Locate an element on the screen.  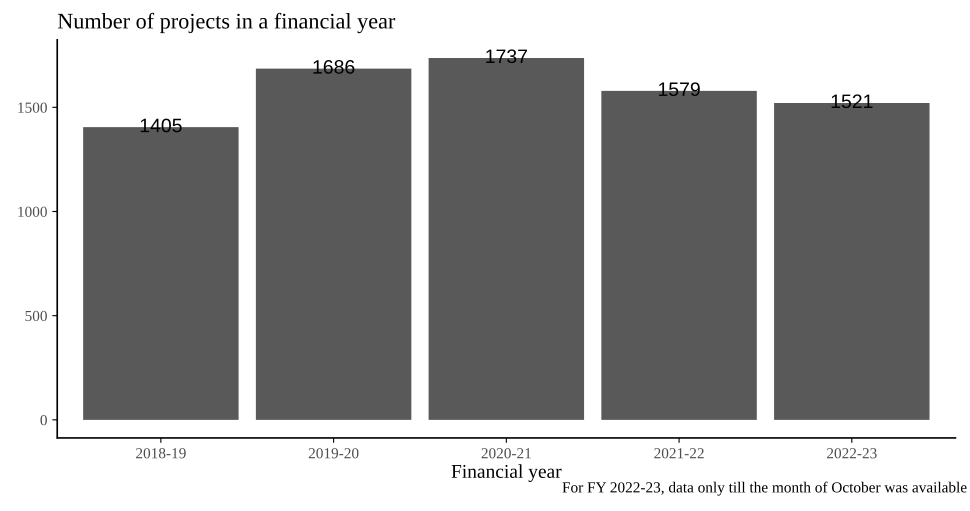
y-tick-label: 1500 is located at coordinates (32, 107).